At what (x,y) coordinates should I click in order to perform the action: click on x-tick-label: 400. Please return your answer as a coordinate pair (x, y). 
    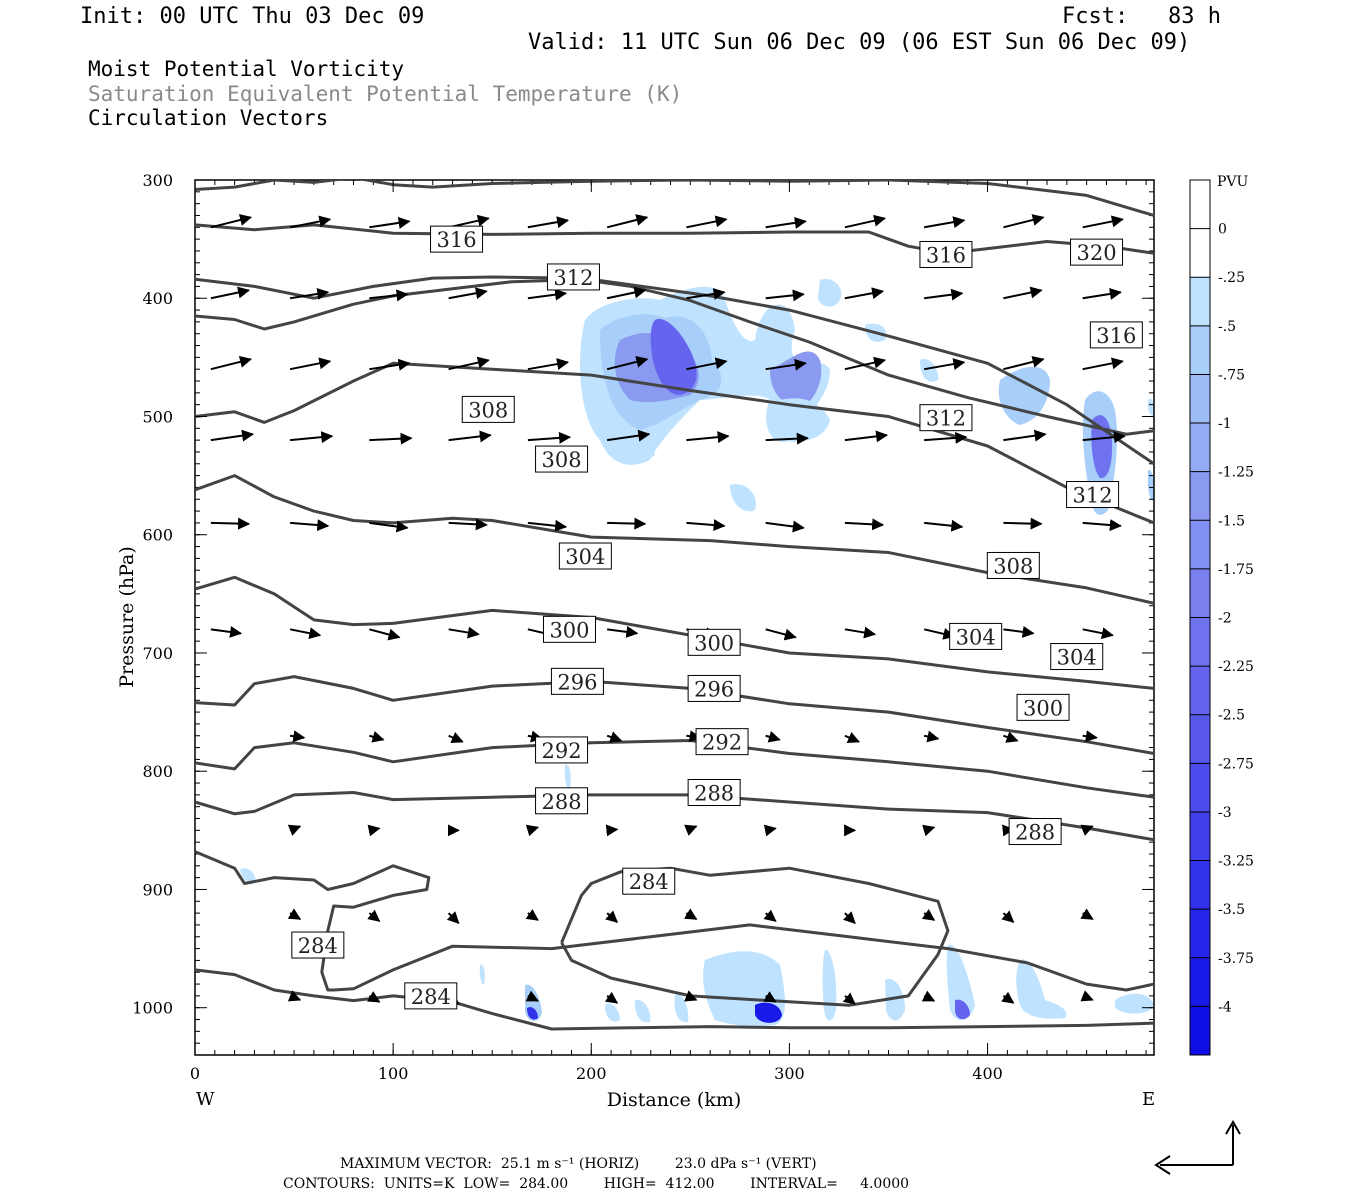
    Looking at the image, I should click on (987, 1073).